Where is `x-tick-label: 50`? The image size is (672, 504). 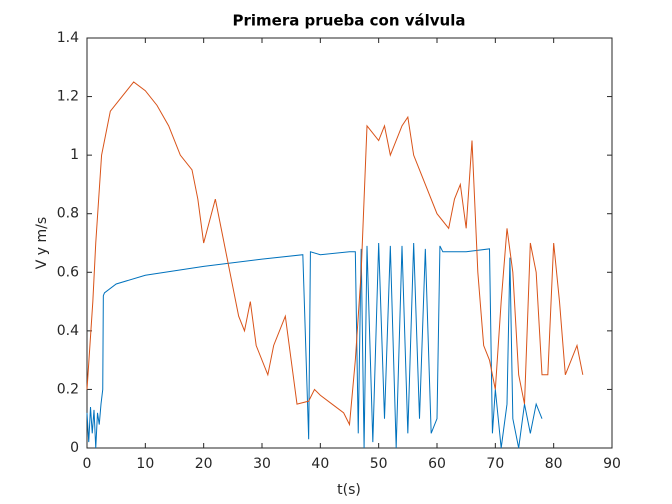
x-tick-label: 50 is located at coordinates (379, 464).